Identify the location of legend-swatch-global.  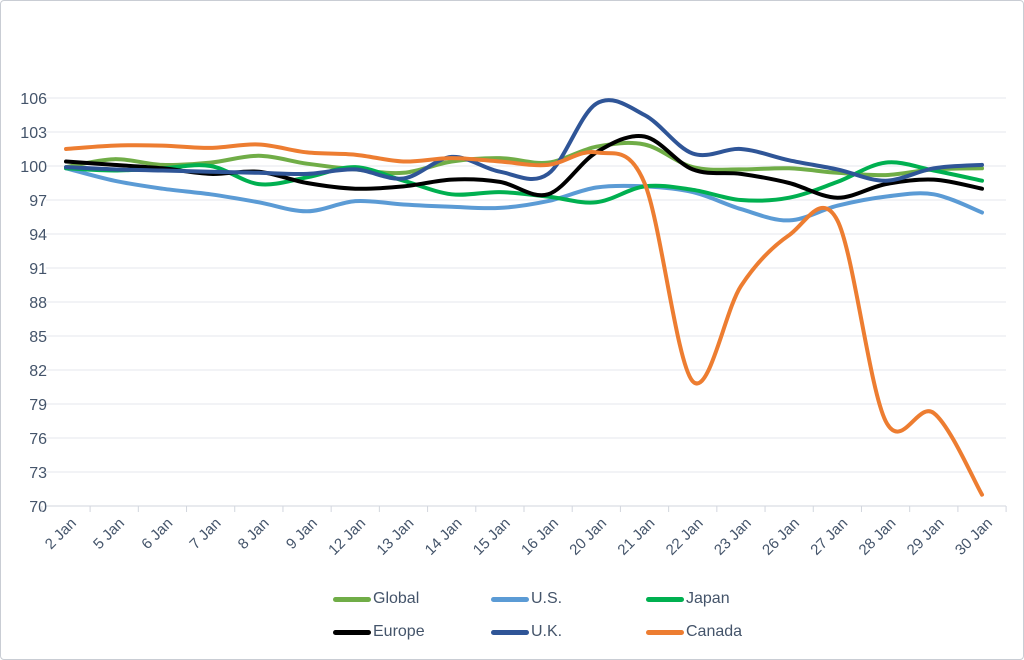
(352, 599).